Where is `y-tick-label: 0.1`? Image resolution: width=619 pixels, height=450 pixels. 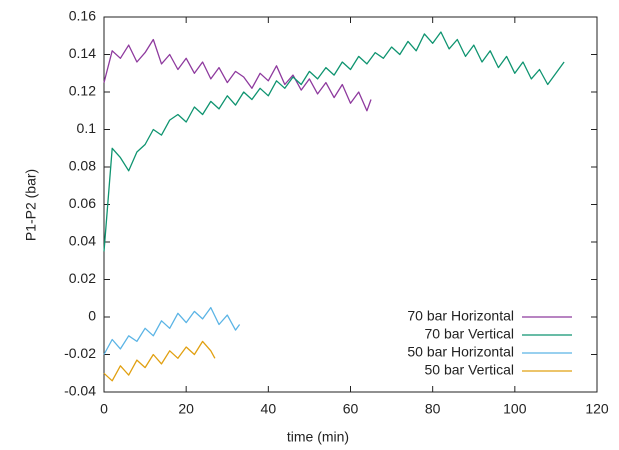 y-tick-label: 0.1 is located at coordinates (87, 128).